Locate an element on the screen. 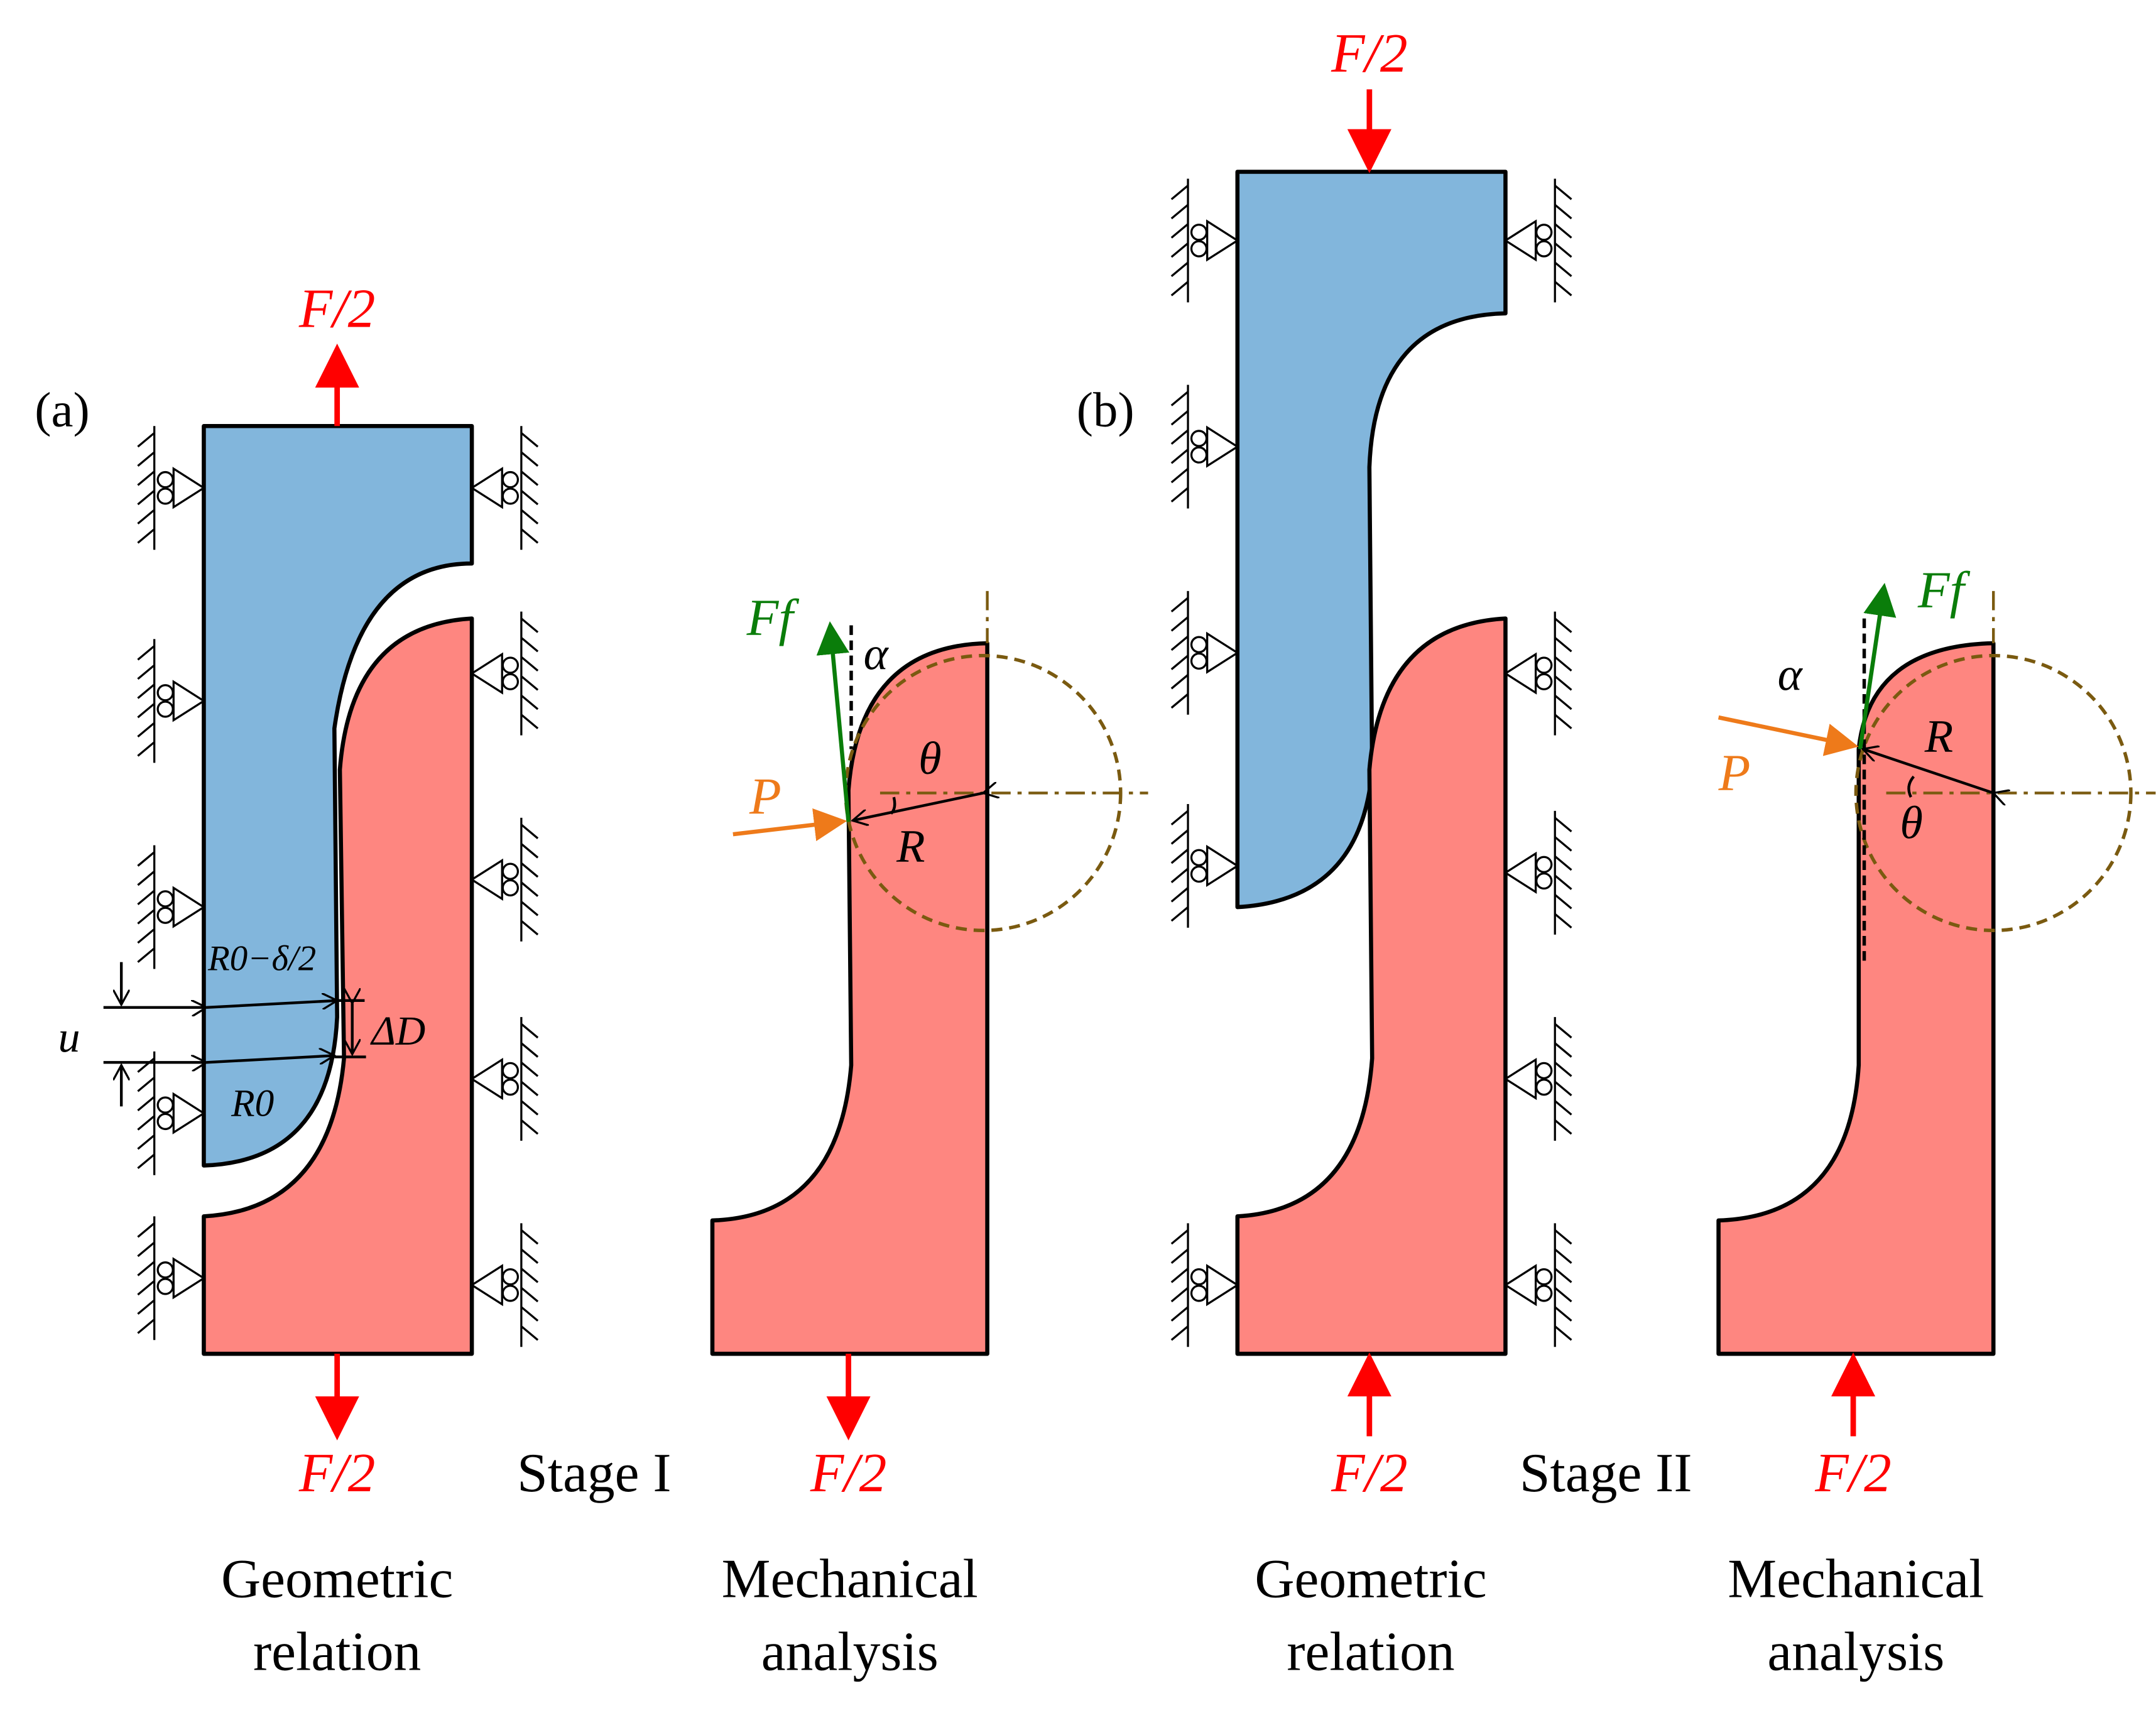 Image resolution: width=2156 pixels, height=1718 pixels. dim-r0-minus-delta: R0−δ/2 is located at coordinates (261, 959).